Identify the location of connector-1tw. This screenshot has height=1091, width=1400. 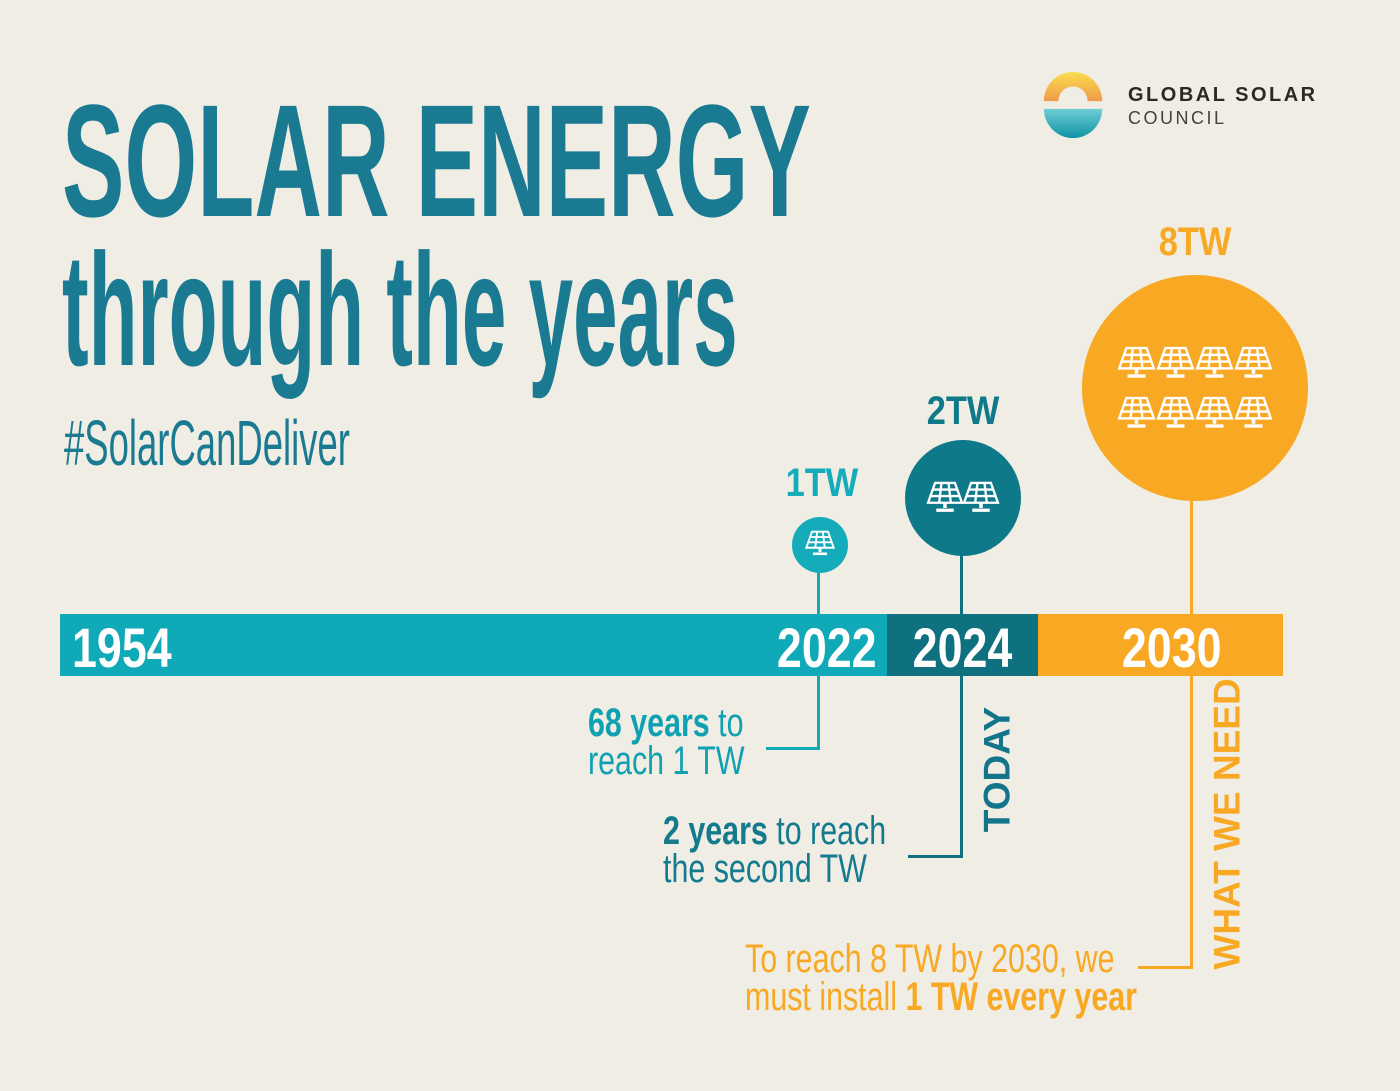
(793, 748).